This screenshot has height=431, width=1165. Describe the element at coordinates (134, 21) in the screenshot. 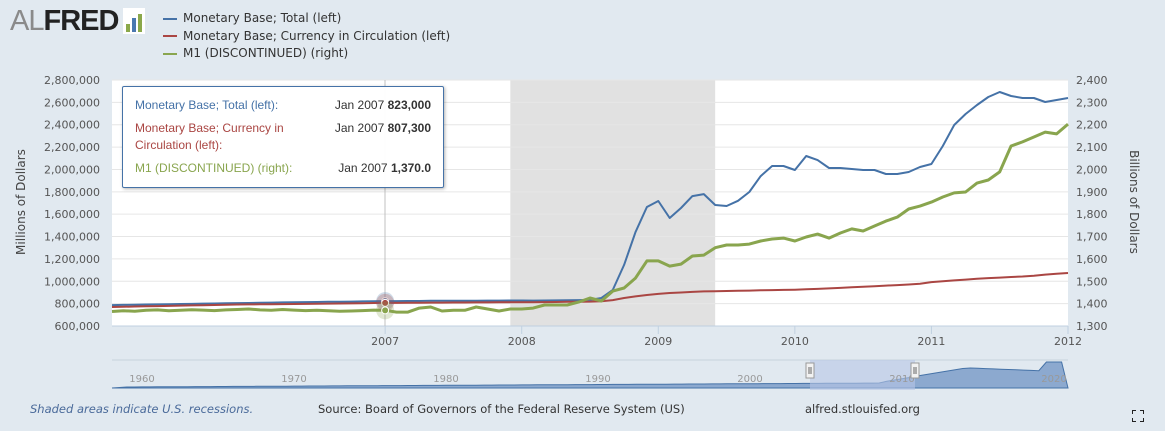

I see `logo-bars-icon` at that location.